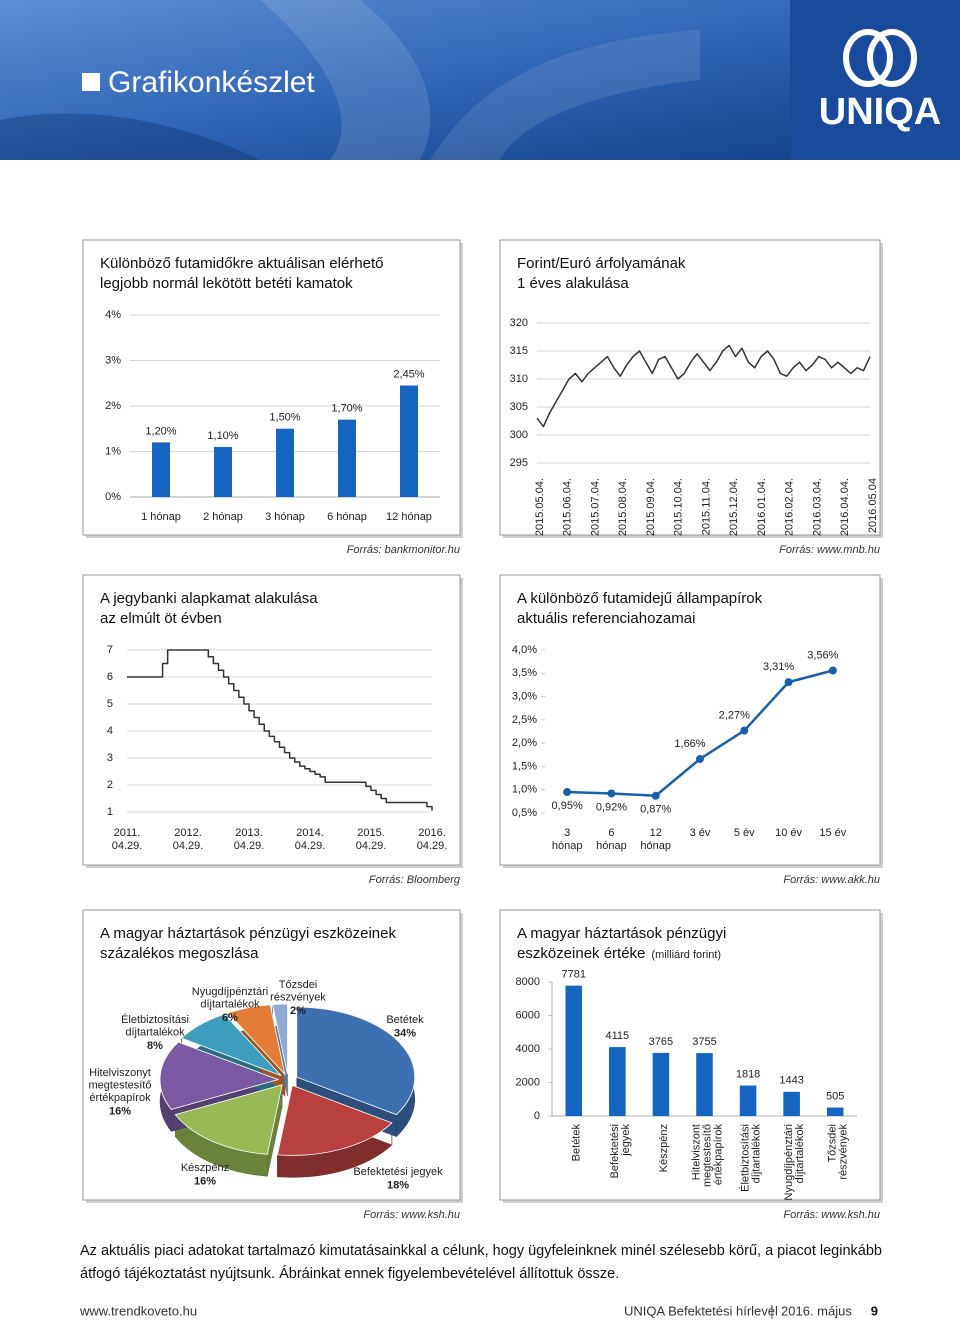 The image size is (960, 1322). I want to click on value-label: 505, so click(835, 1096).